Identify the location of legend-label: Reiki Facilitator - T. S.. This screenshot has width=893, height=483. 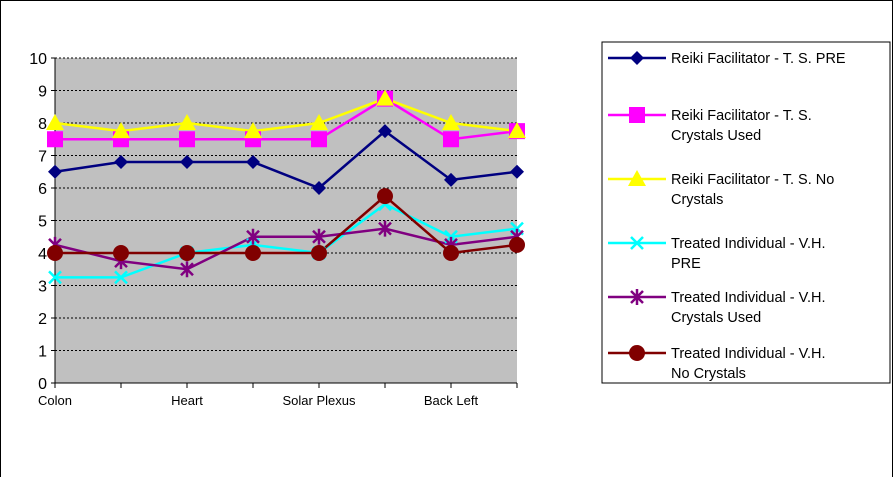
(741, 116).